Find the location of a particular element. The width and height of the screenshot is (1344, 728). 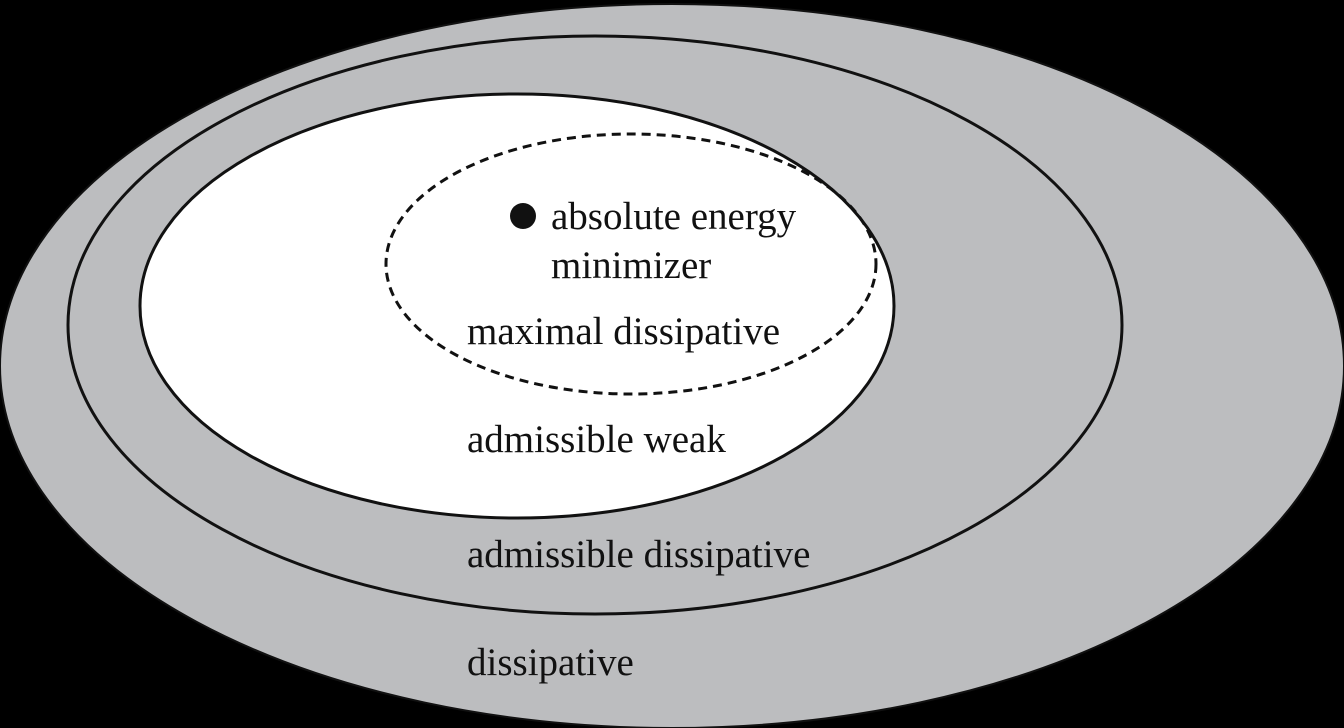

admissible-weak-label: admissible weak is located at coordinates (596, 439).